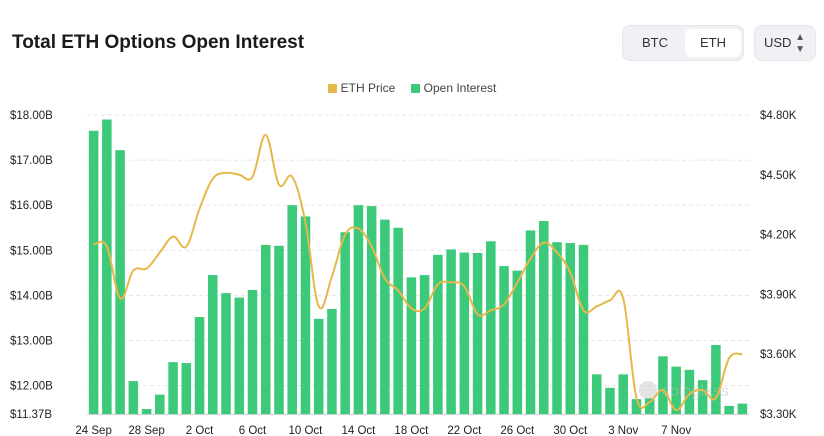 The image size is (824, 436). I want to click on right-tick-label: $3.90K, so click(778, 295).